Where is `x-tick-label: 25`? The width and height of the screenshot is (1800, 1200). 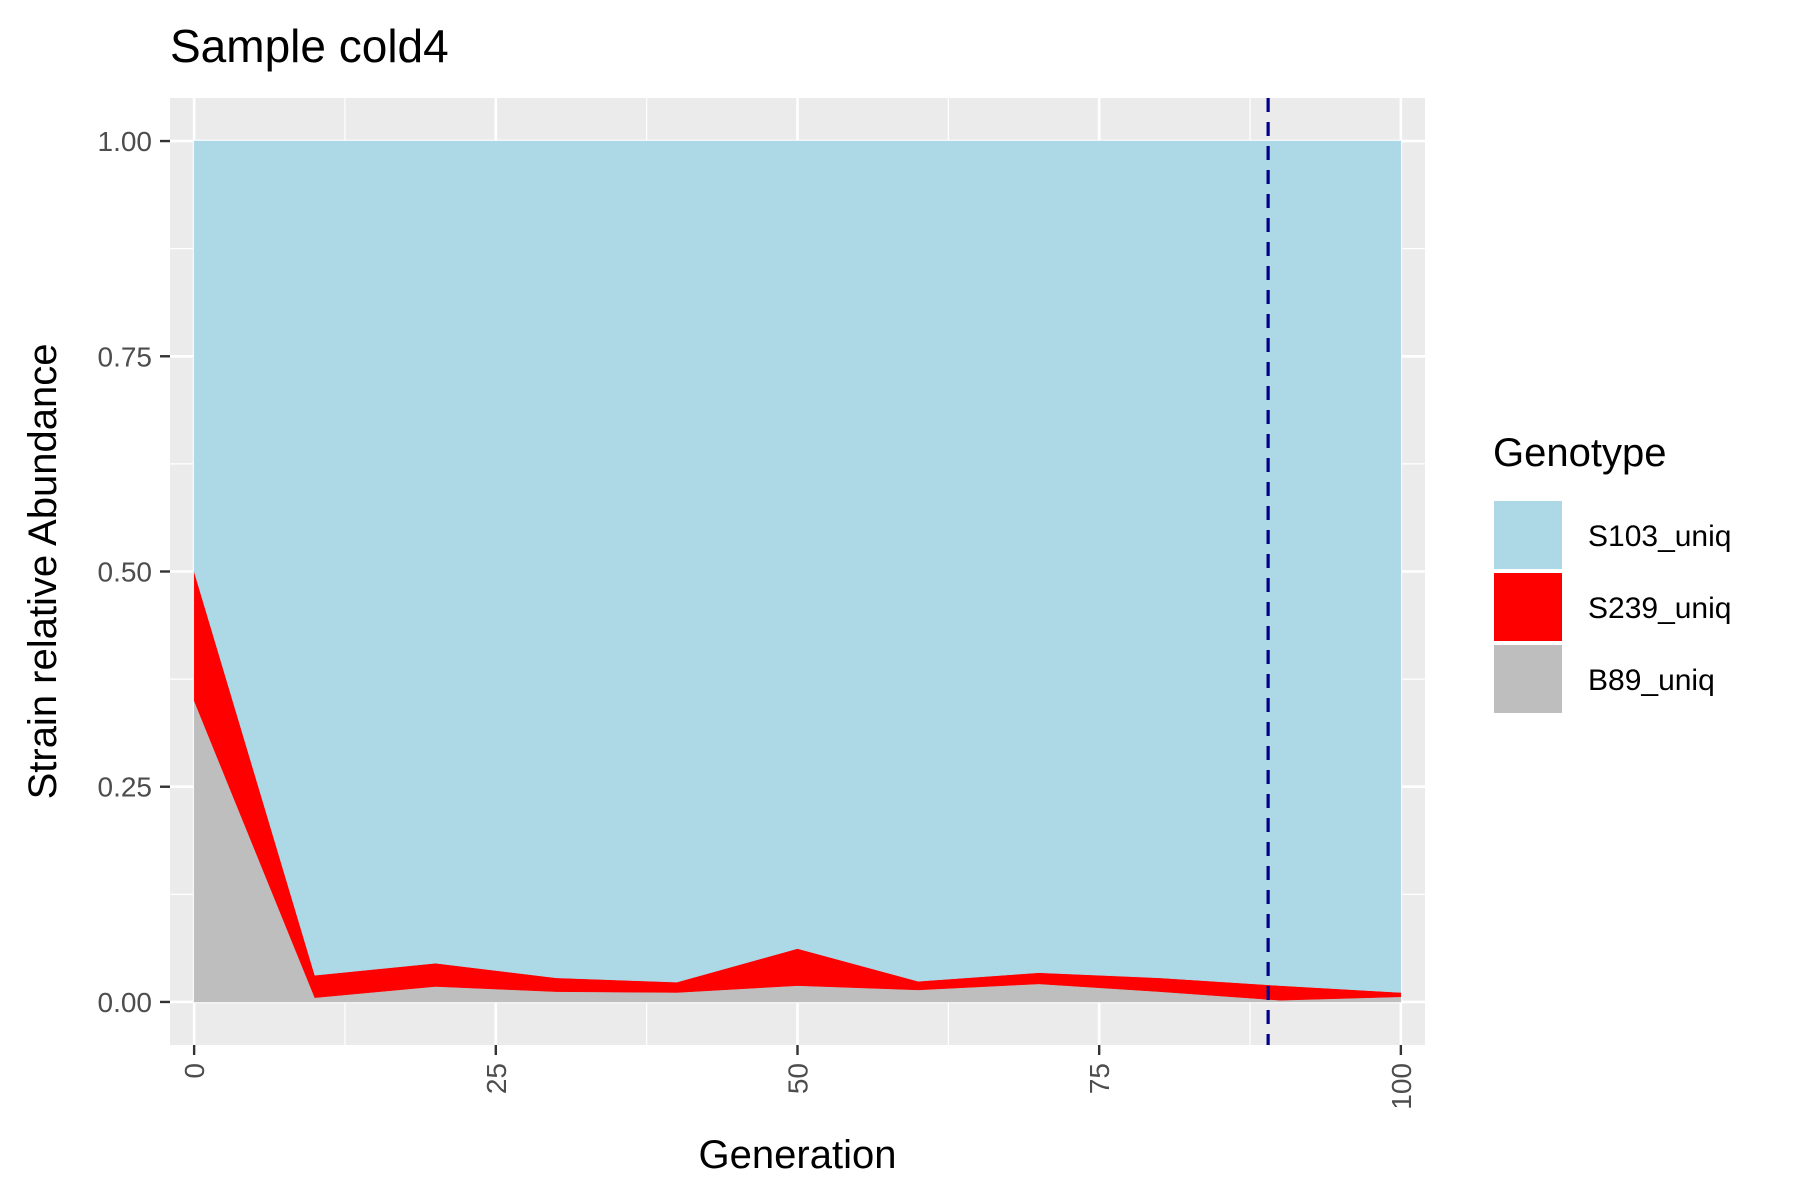 x-tick-label: 25 is located at coordinates (496, 1078).